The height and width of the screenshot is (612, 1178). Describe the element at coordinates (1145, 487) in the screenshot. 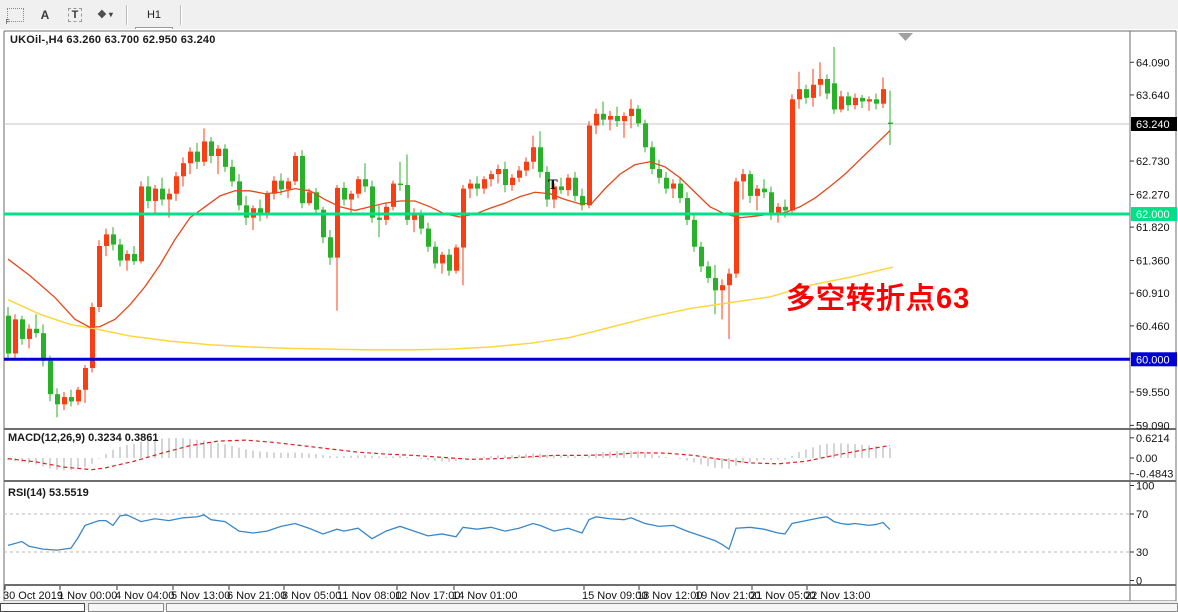

I see `rsi-axis-label: 100` at that location.